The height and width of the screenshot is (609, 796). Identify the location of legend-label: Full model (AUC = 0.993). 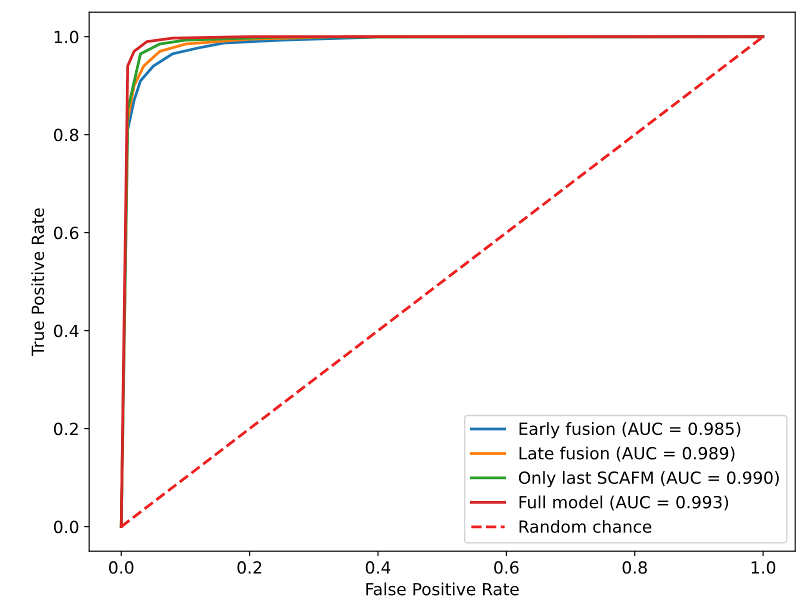
(624, 503).